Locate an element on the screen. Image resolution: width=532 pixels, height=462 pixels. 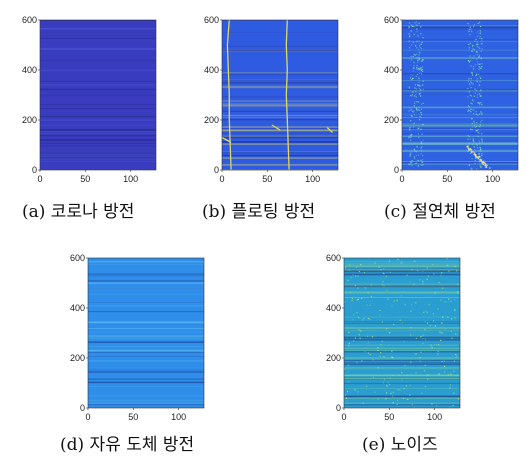
heatmap-background is located at coordinates (98, 95).